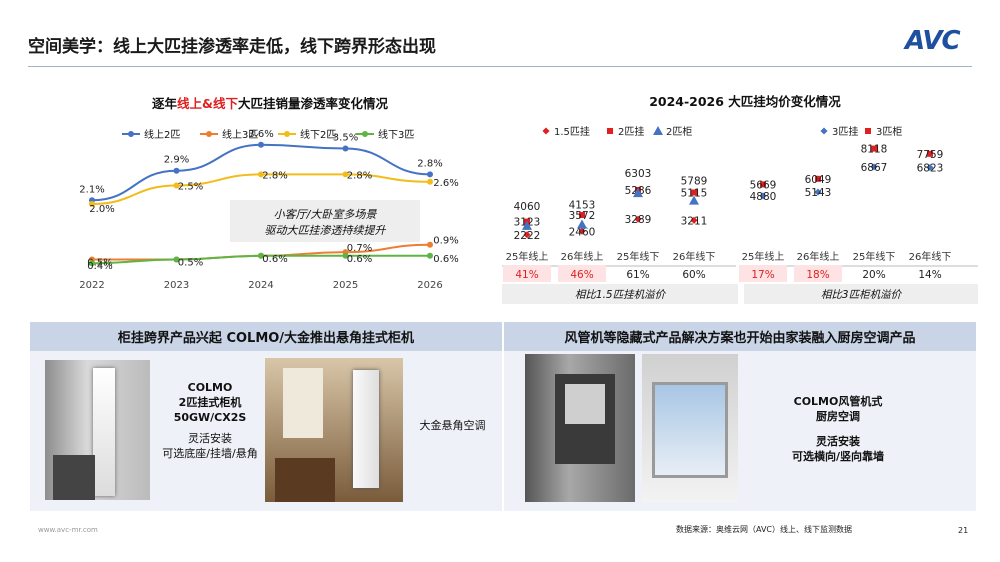  Describe the element at coordinates (91, 285) in the screenshot. I see `x-tick-label: 2022` at that location.